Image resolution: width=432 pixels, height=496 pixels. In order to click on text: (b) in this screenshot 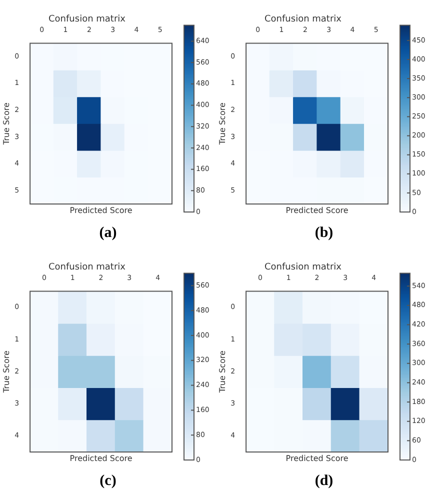, I will do `click(324, 233)`.